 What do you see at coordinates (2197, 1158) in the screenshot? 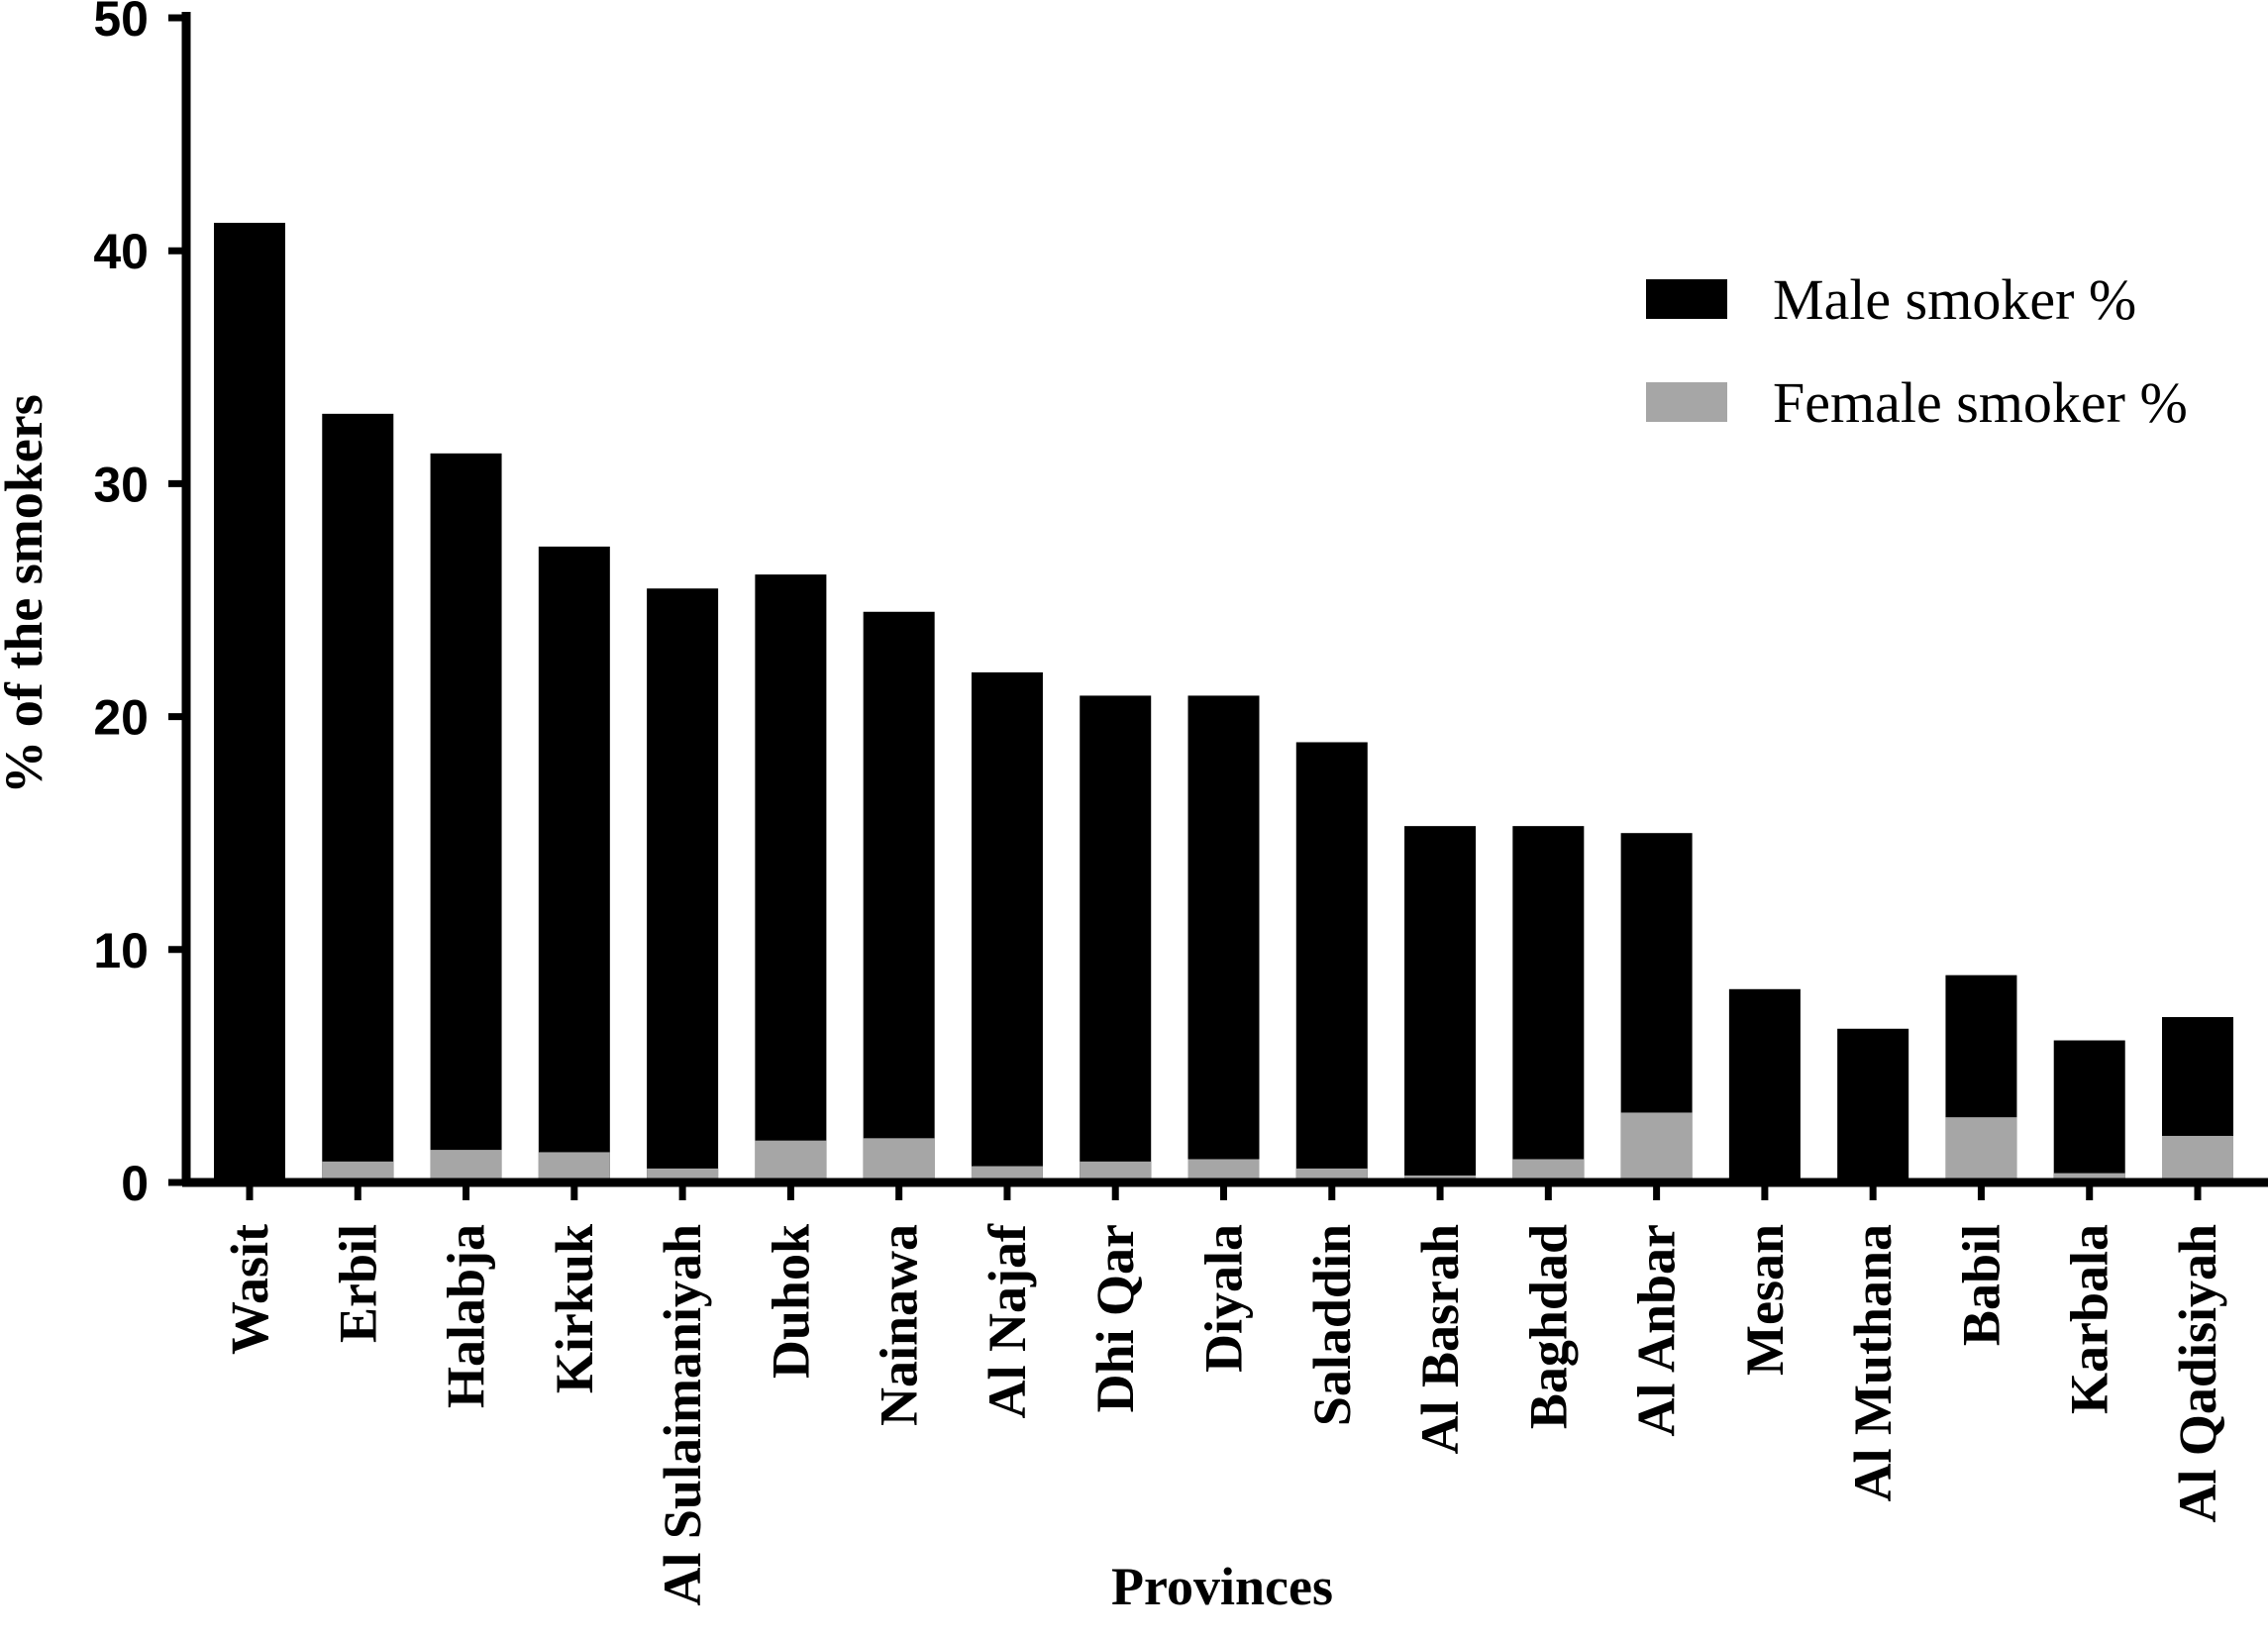
I see `bar-female-al-qadisiyah` at bounding box center [2197, 1158].